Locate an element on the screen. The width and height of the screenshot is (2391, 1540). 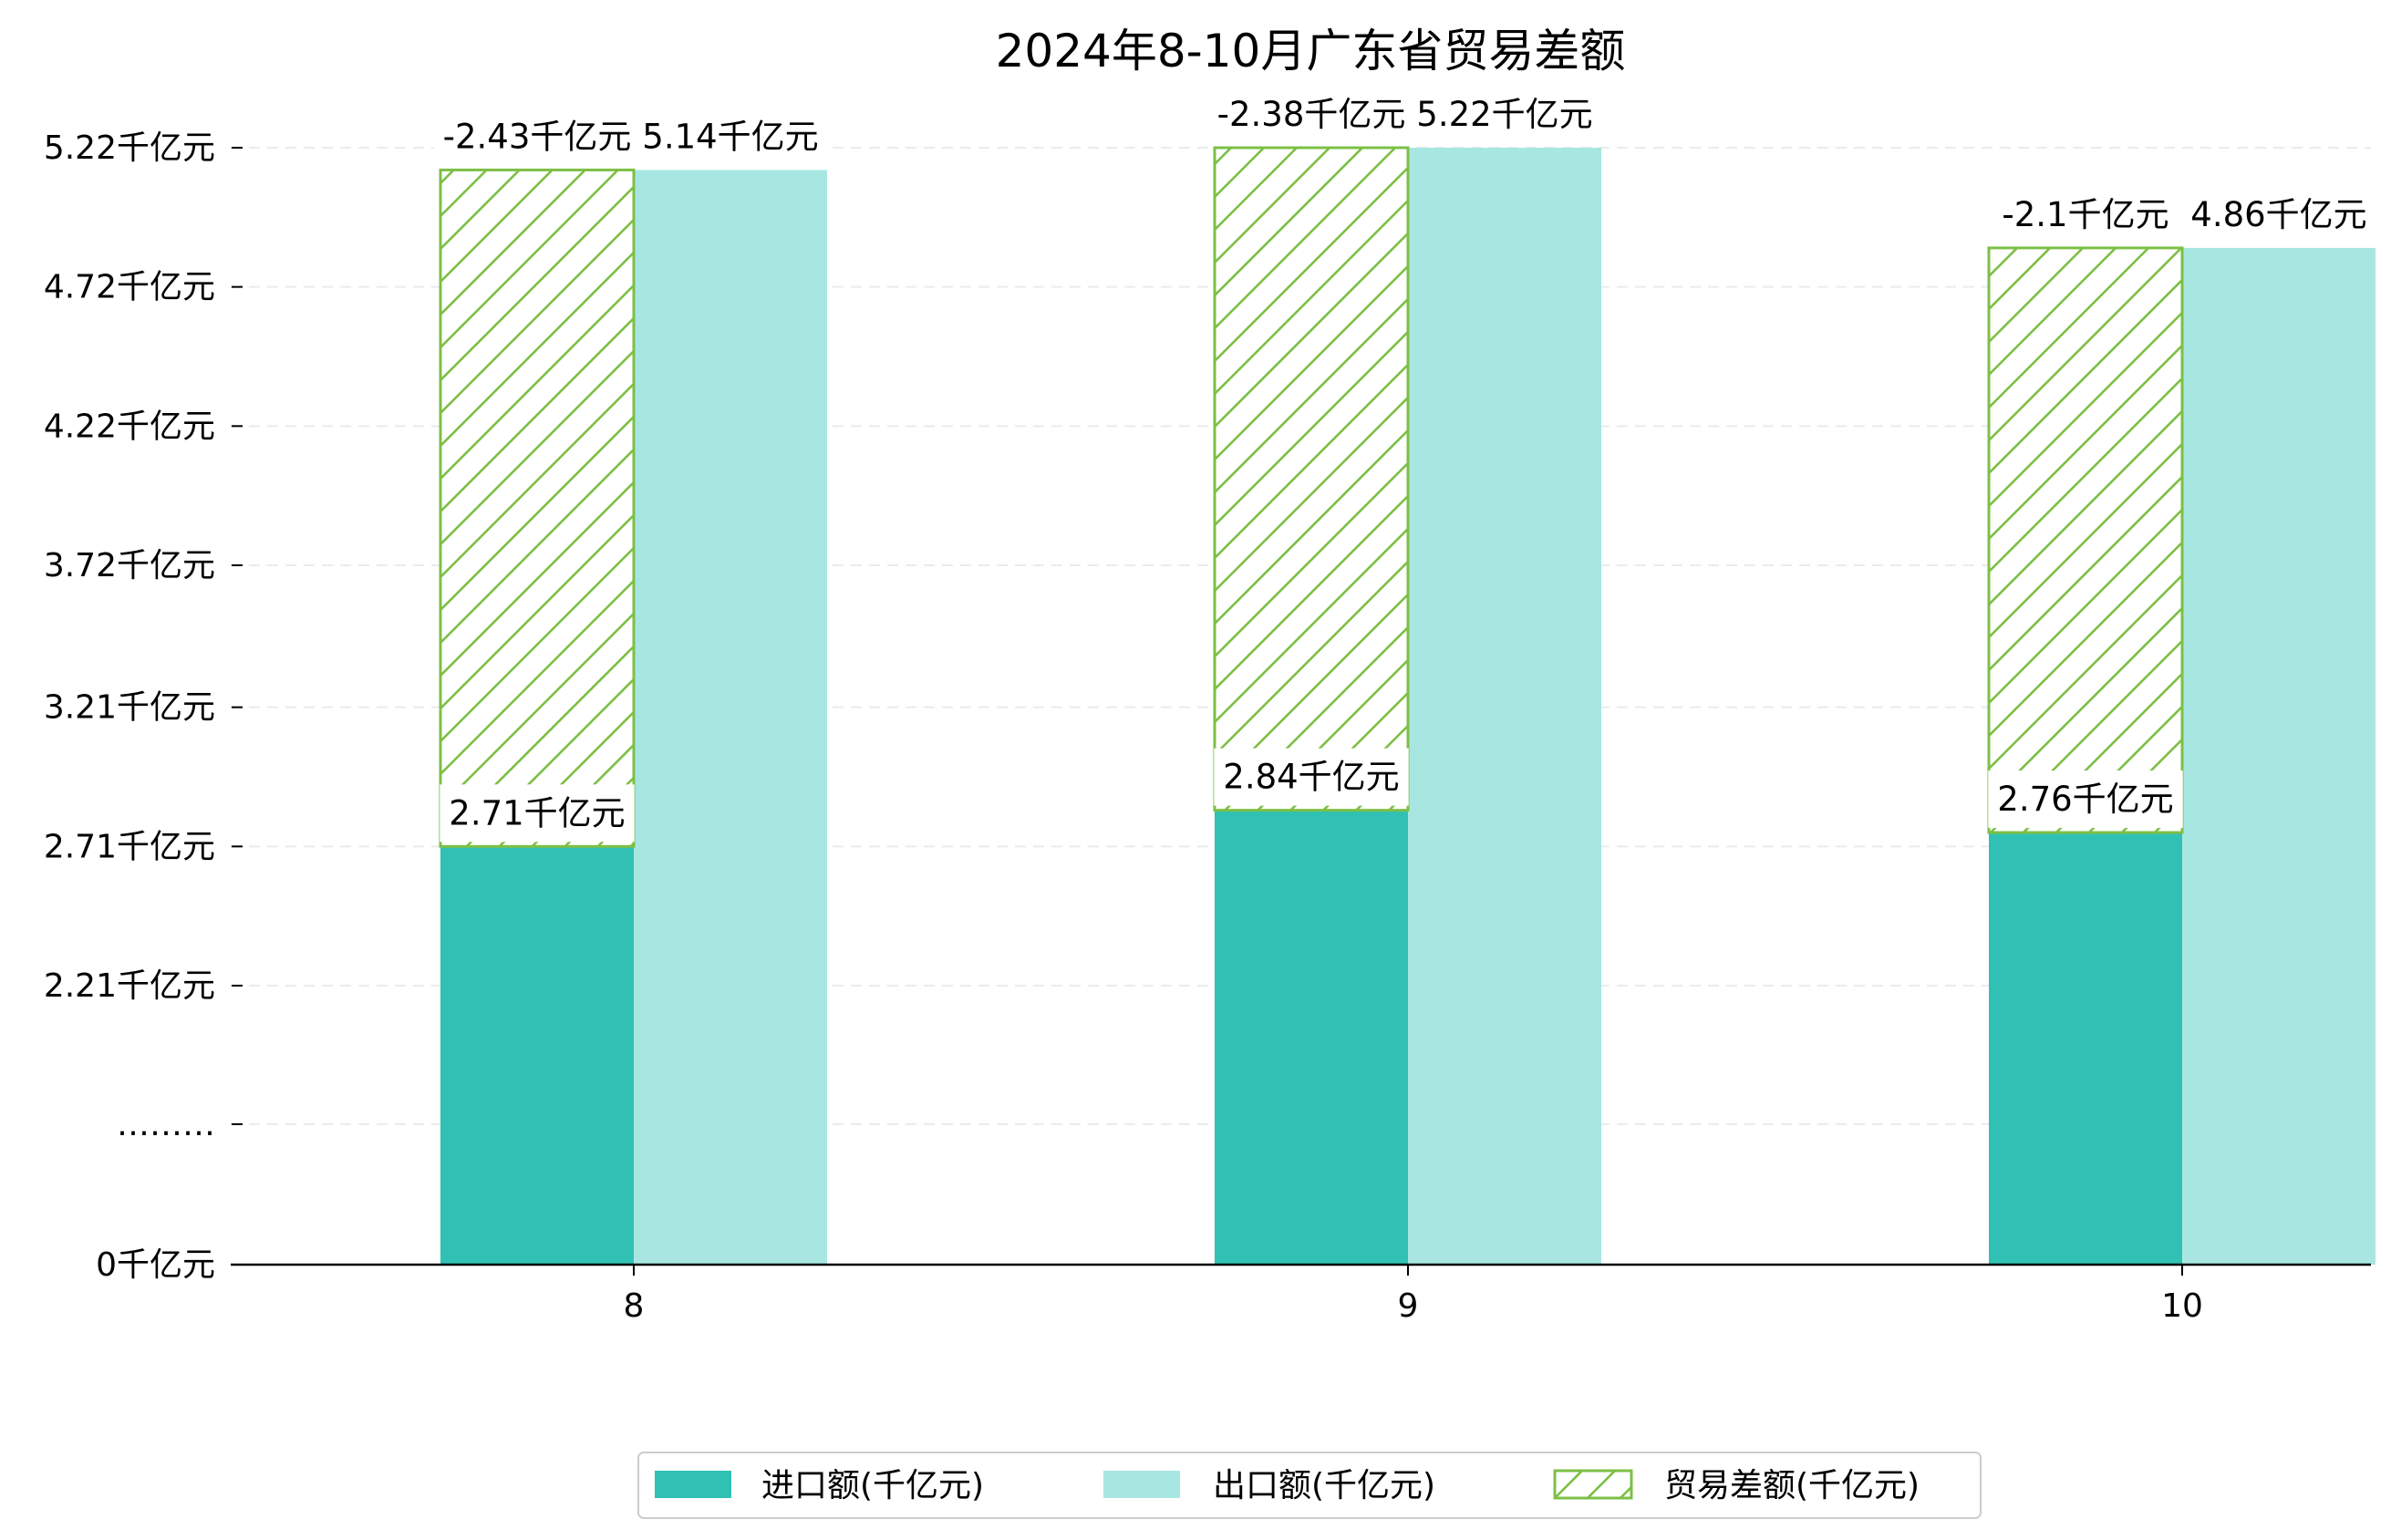
y-tick-label: 4.22千亿元 is located at coordinates (129, 426).